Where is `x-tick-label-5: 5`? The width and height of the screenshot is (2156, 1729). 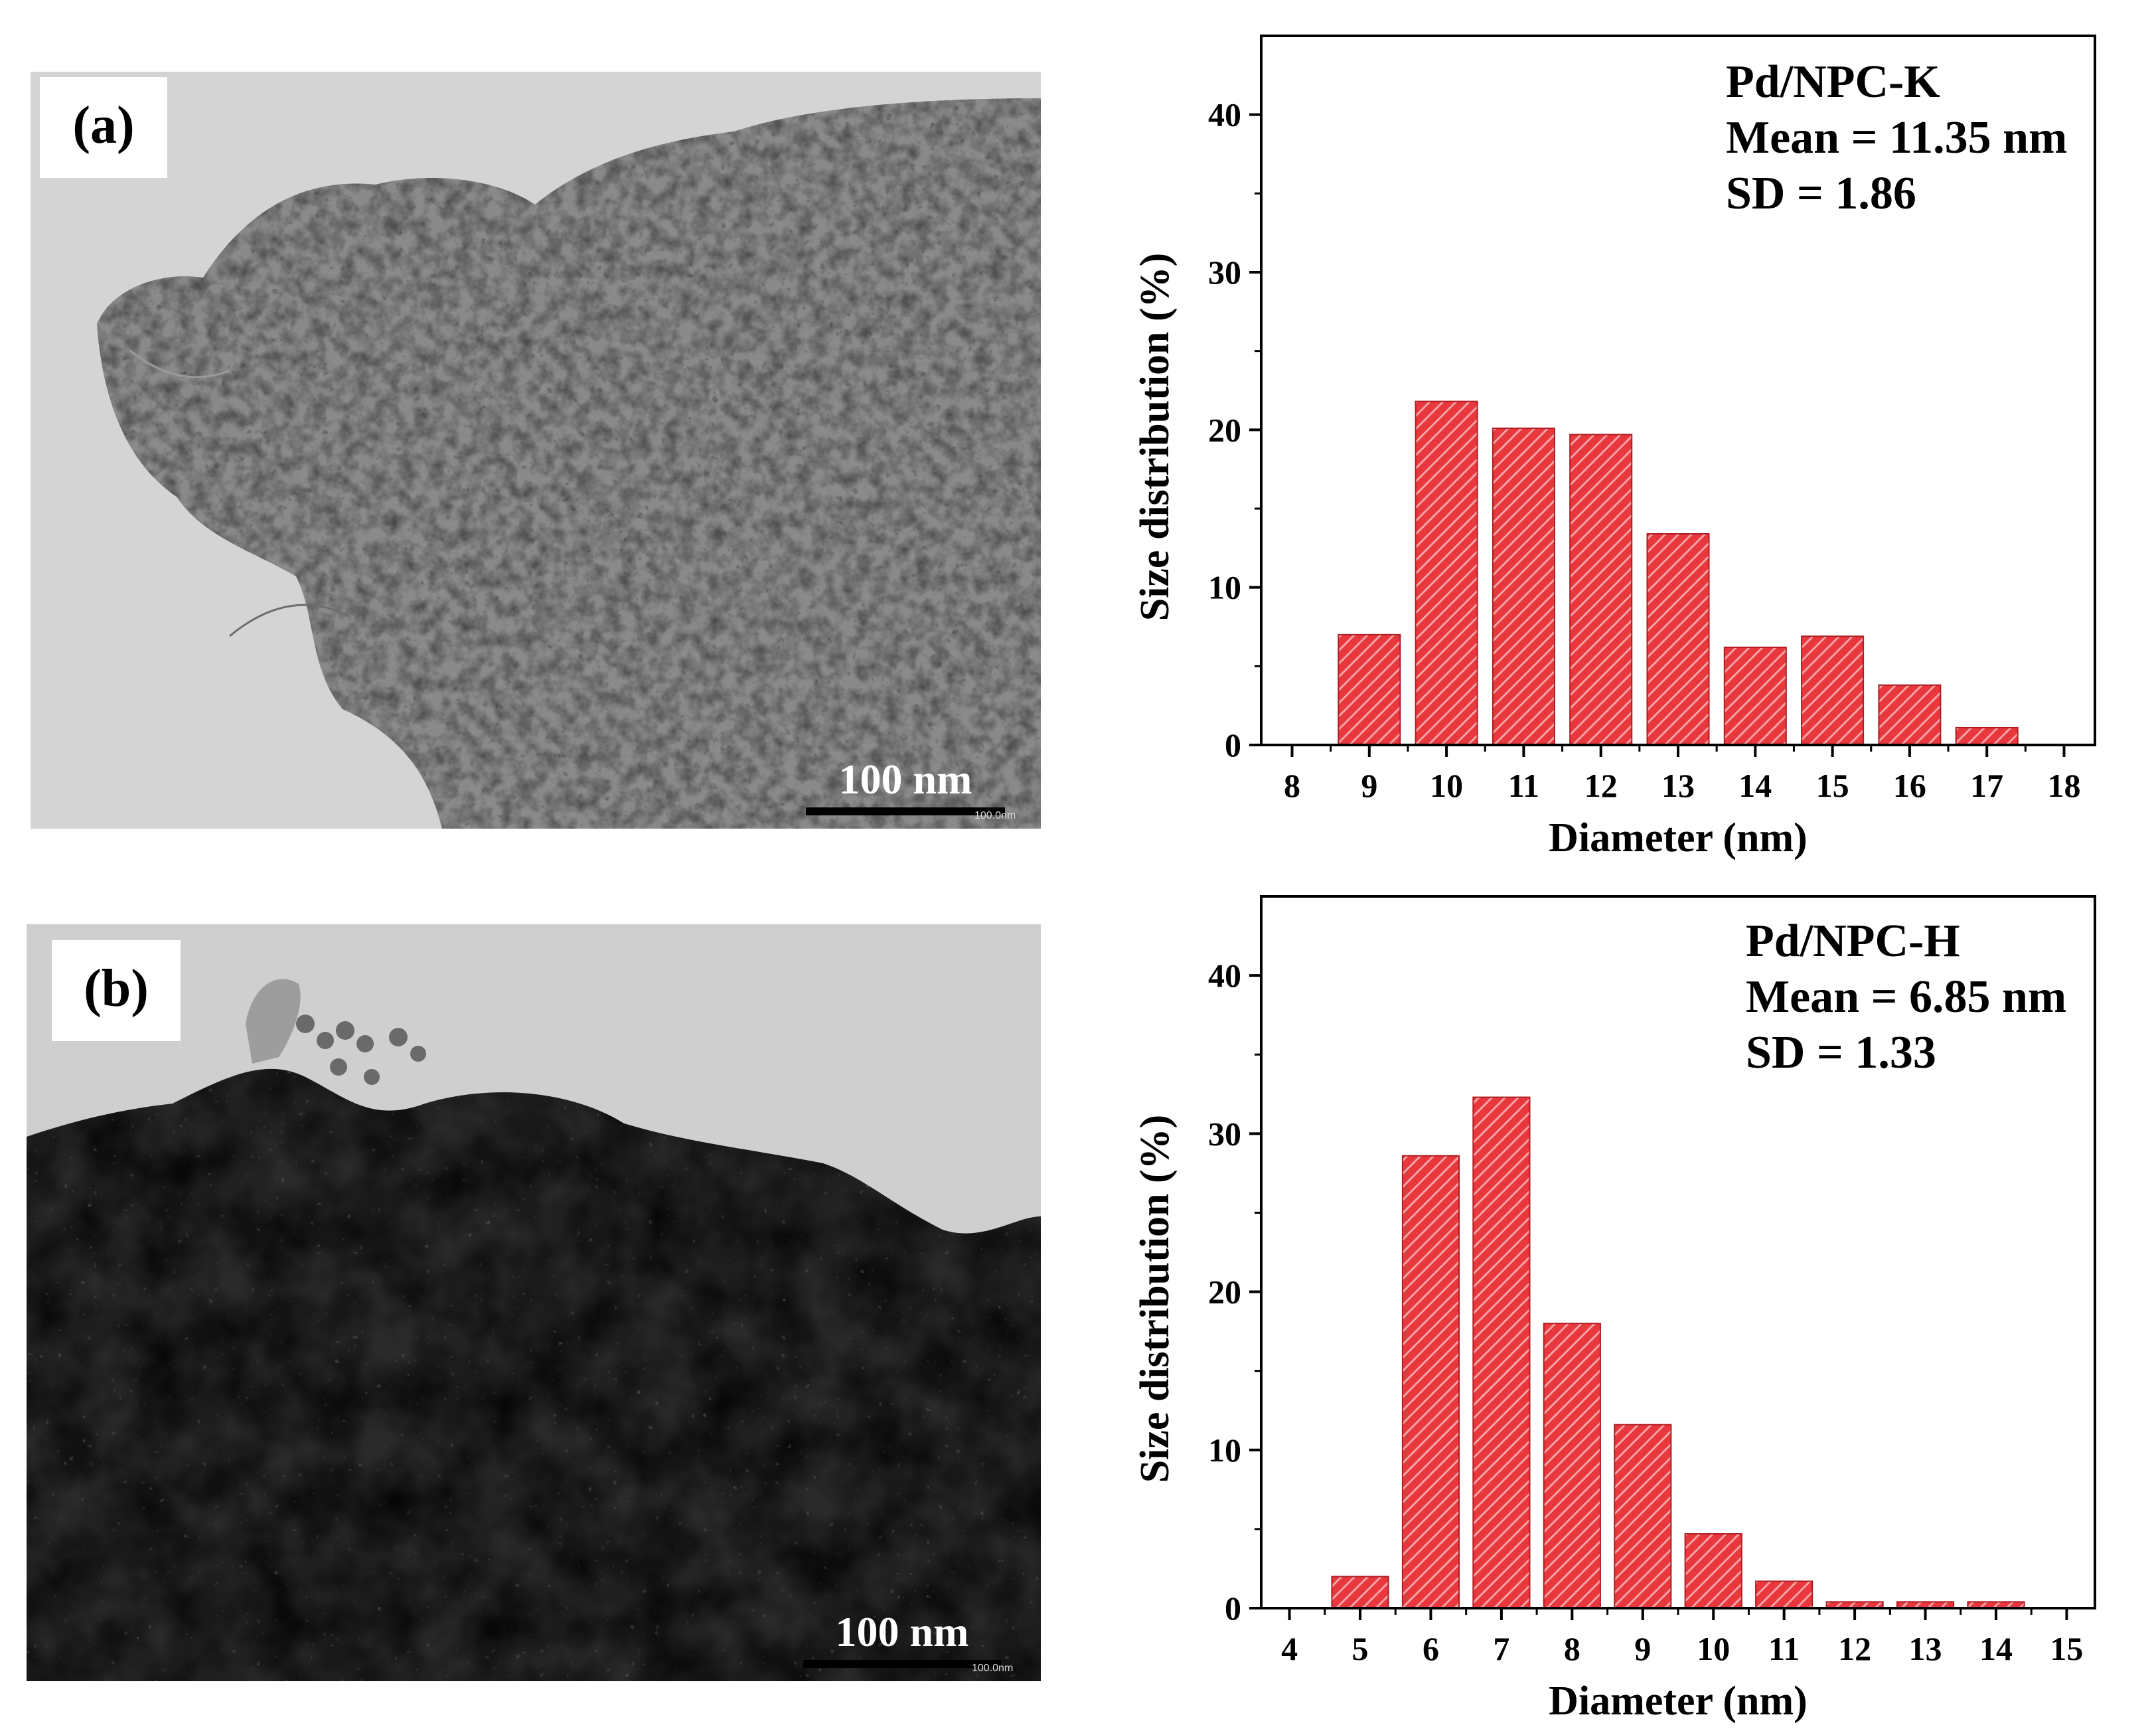
x-tick-label-5: 5 is located at coordinates (1361, 1648).